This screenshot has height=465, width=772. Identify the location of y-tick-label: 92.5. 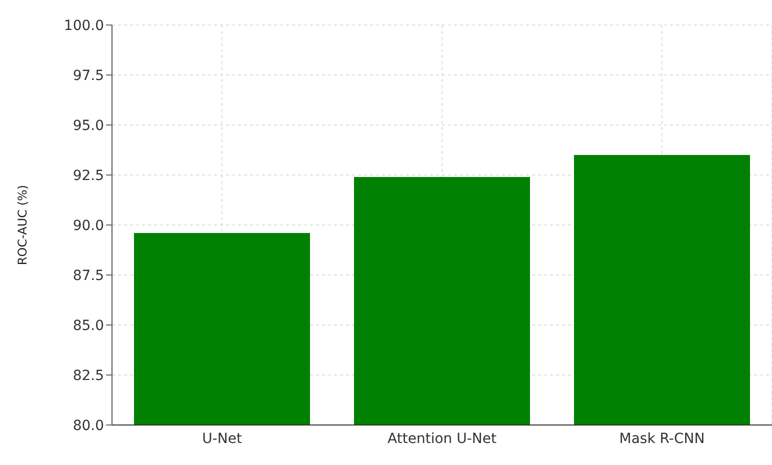
(88, 176).